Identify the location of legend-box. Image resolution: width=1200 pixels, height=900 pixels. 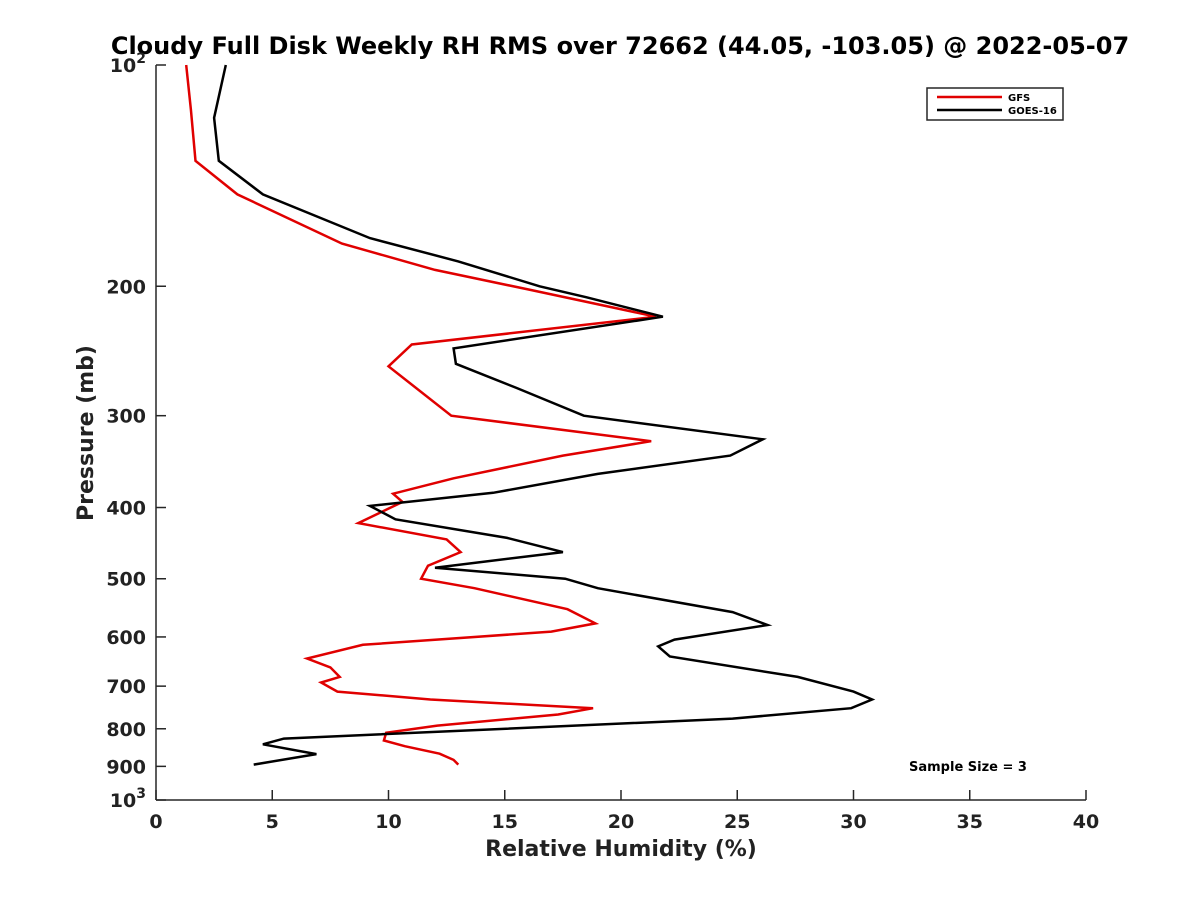
(995, 104).